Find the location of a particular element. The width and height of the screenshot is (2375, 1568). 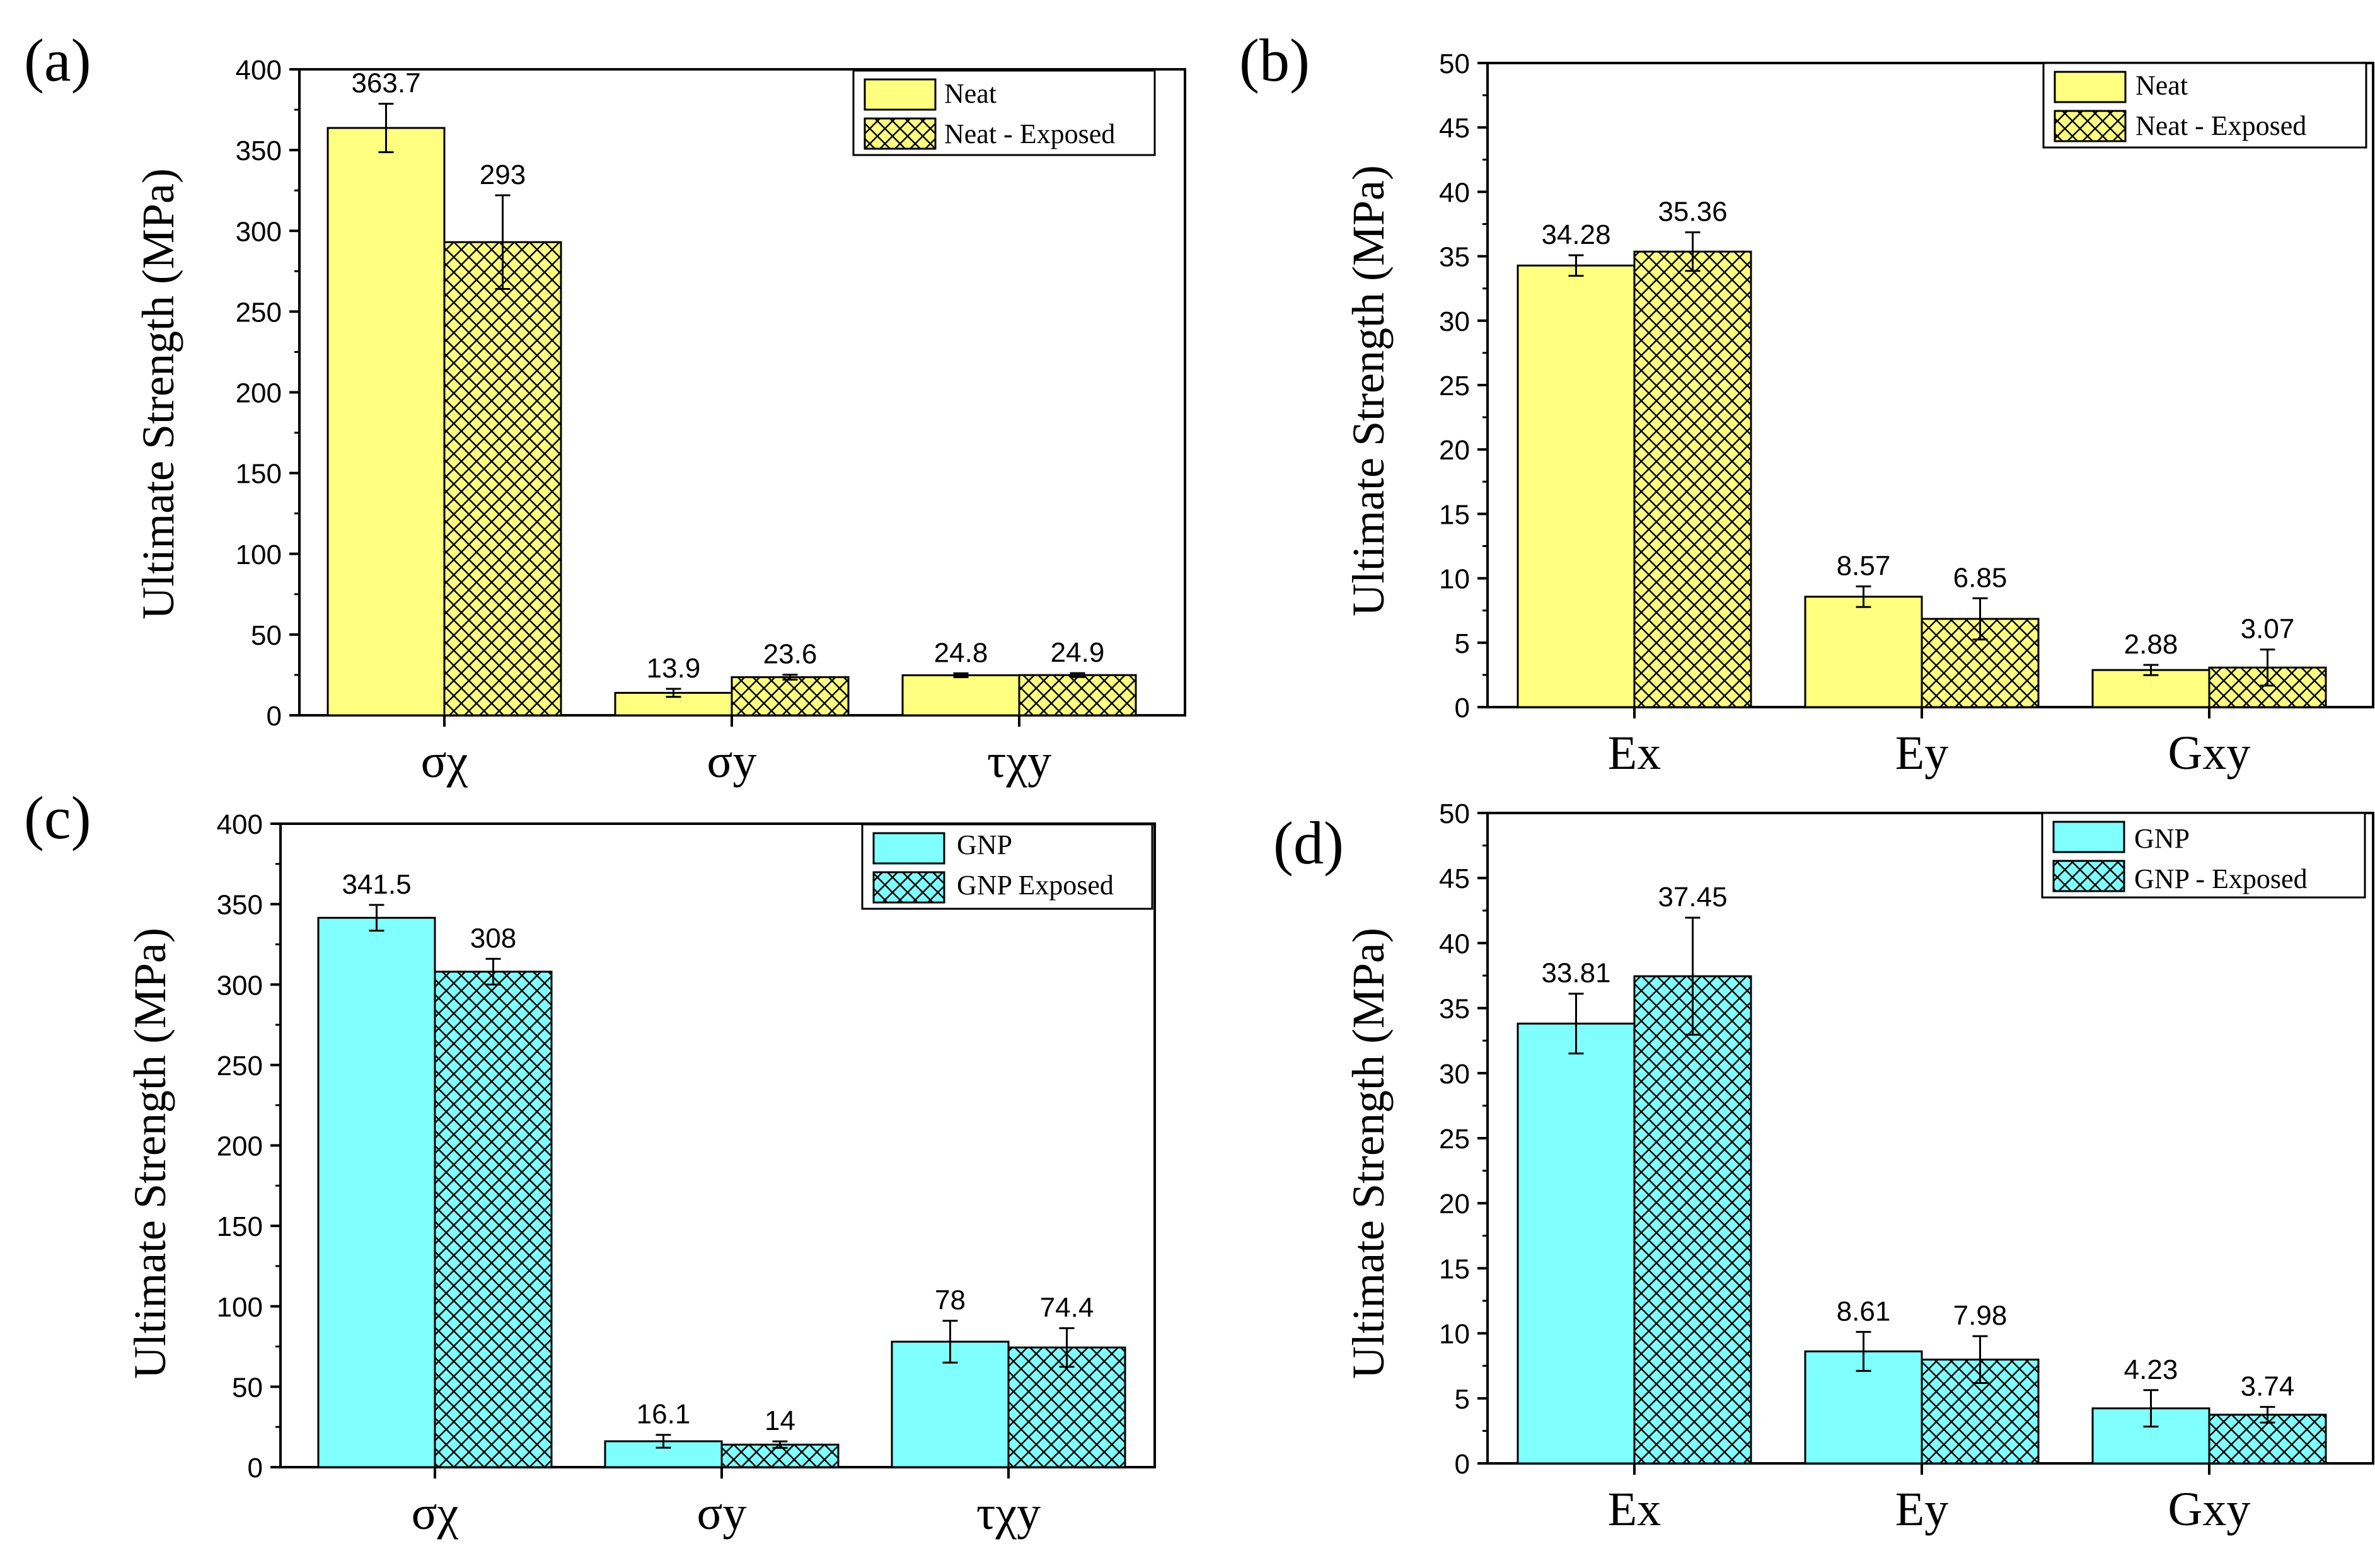

data-label: 4.23 is located at coordinates (2151, 1369).